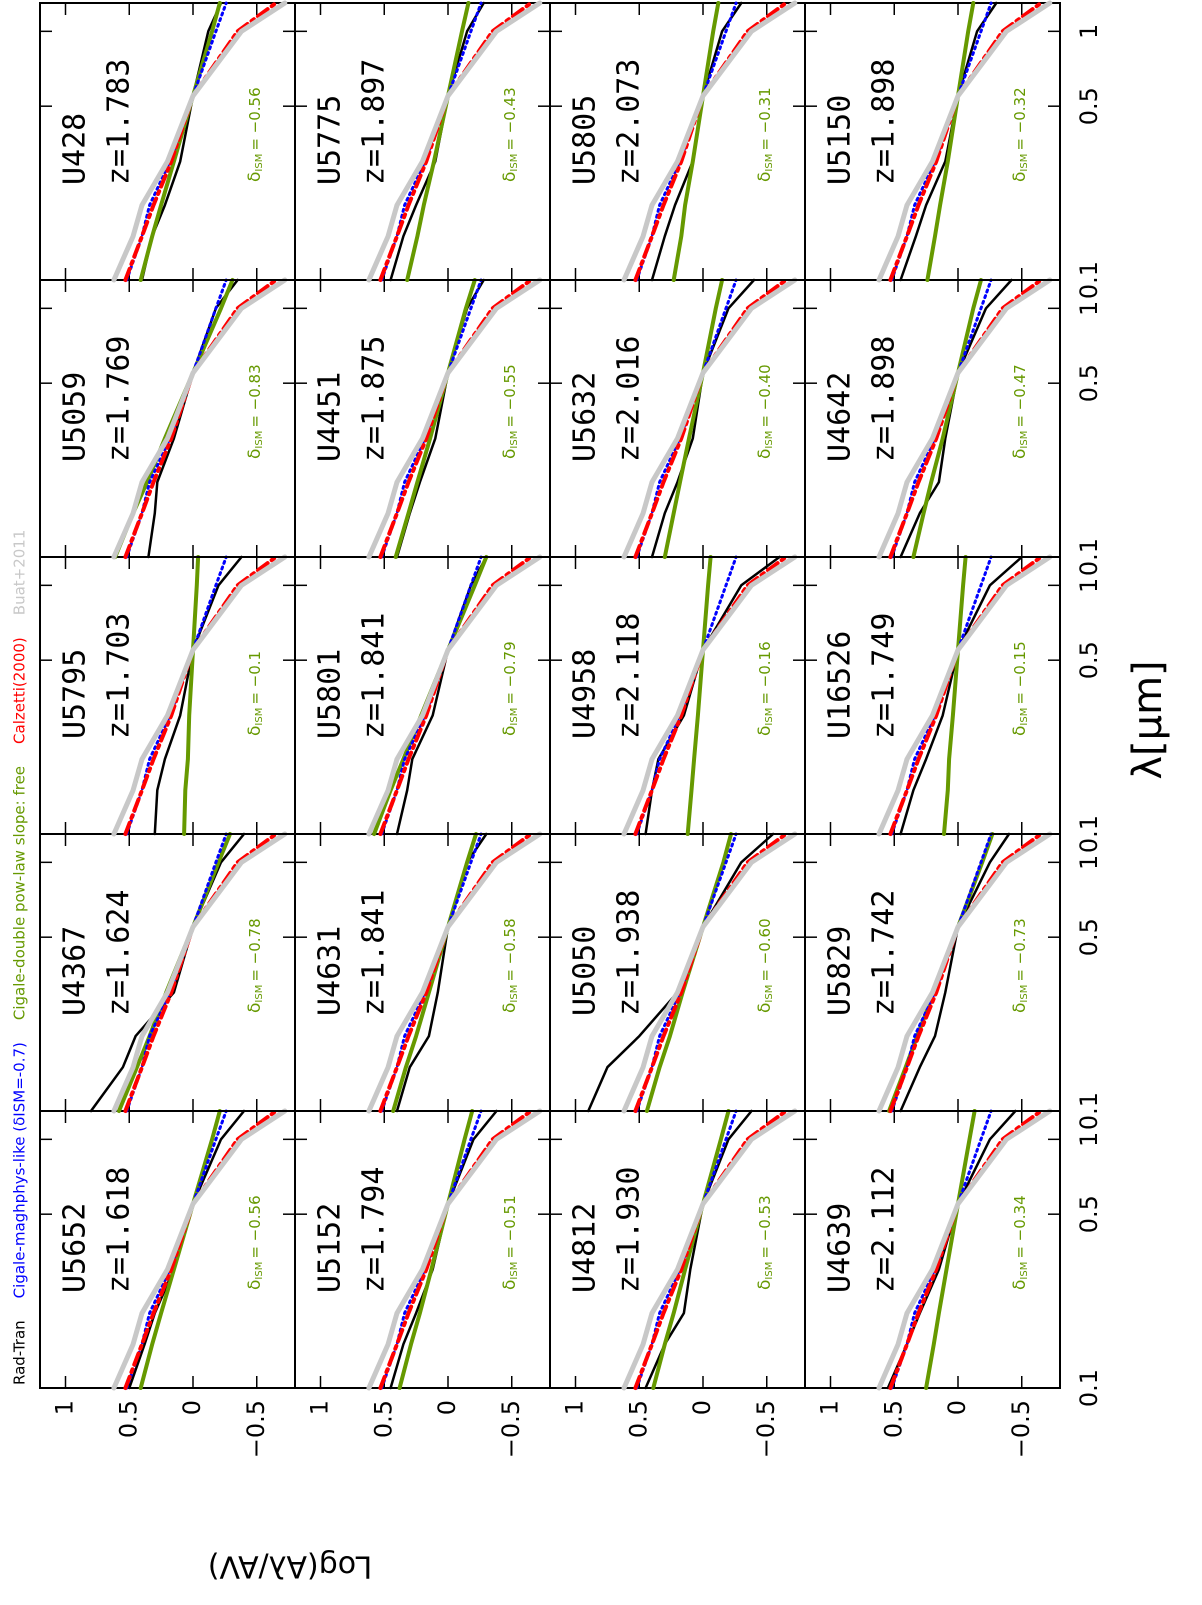  Describe the element at coordinates (840, 1248) in the screenshot. I see `panel-name: U4639` at that location.